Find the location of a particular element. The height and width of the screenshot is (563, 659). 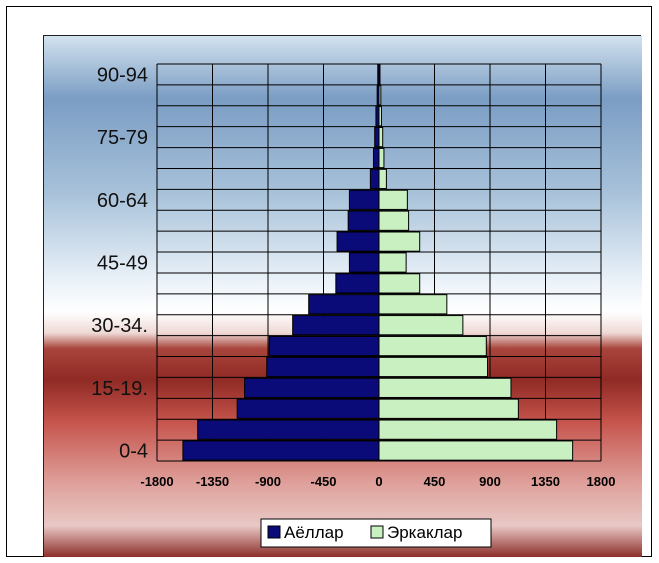

x-tick-label: 450 is located at coordinates (435, 481).